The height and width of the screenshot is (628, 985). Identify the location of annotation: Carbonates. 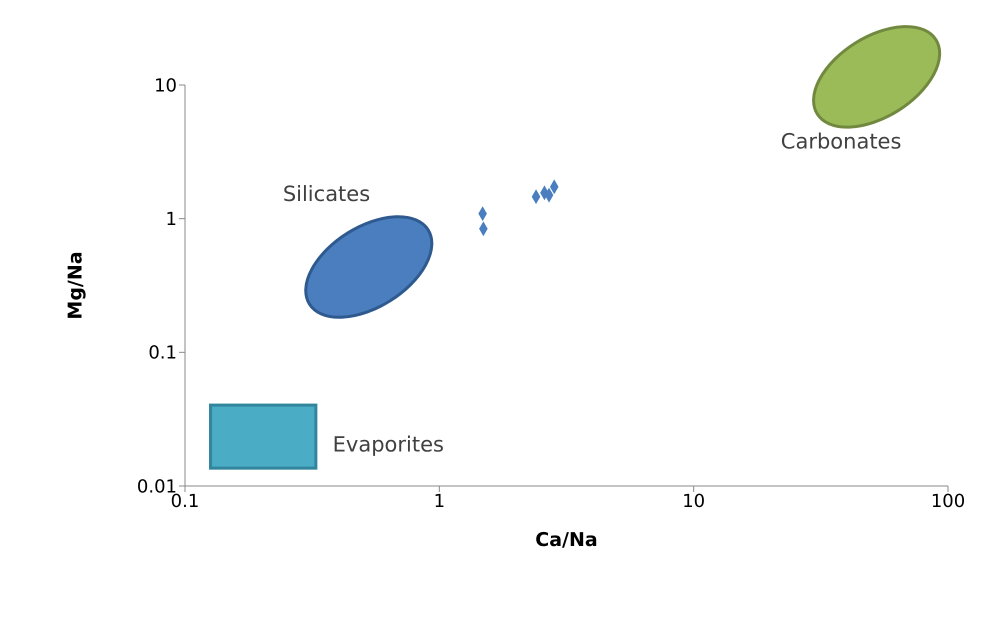
(841, 141).